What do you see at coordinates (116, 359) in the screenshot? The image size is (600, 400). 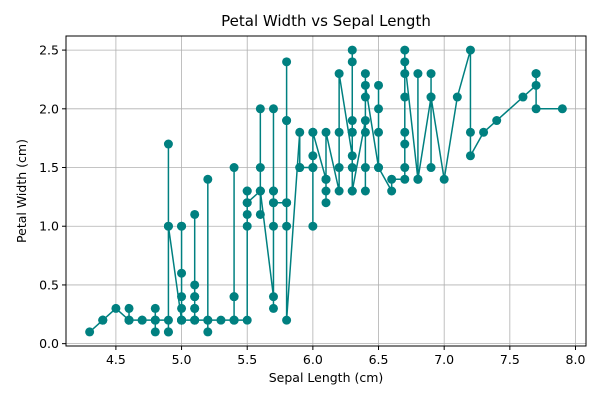 I see `x-tick-label: 4.5` at bounding box center [116, 359].